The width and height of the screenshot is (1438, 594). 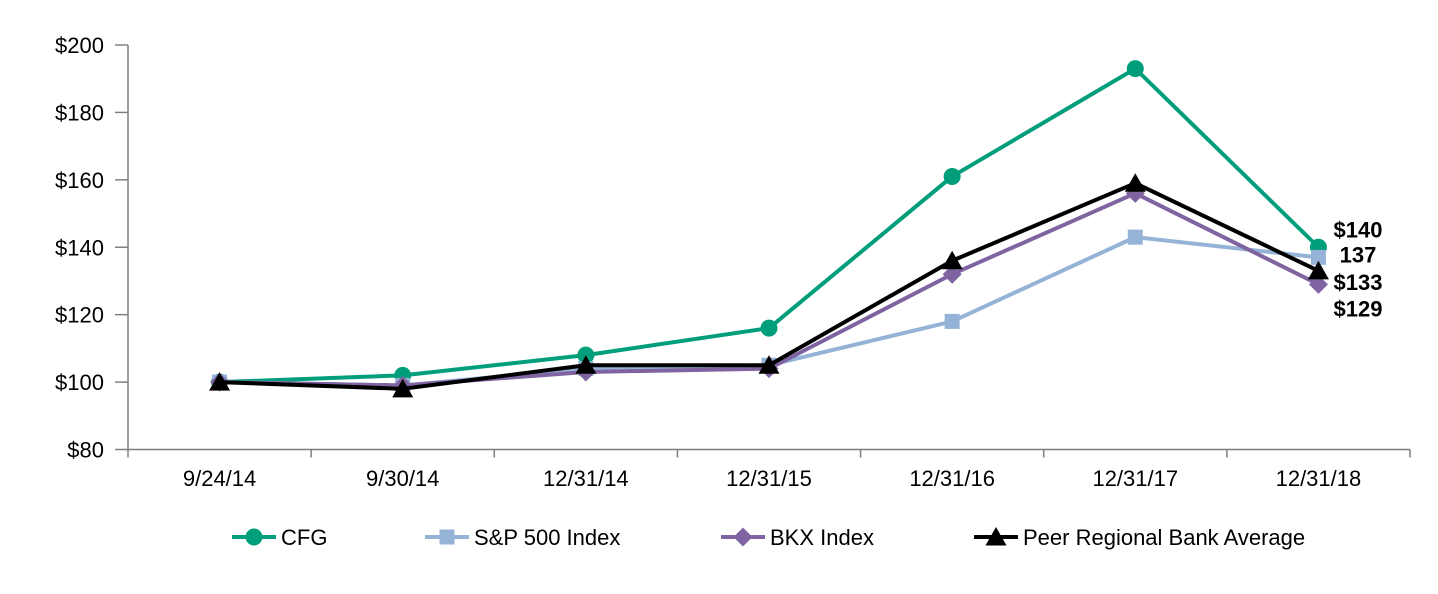 I want to click on y-axis-label: $180, so click(x=79, y=112).